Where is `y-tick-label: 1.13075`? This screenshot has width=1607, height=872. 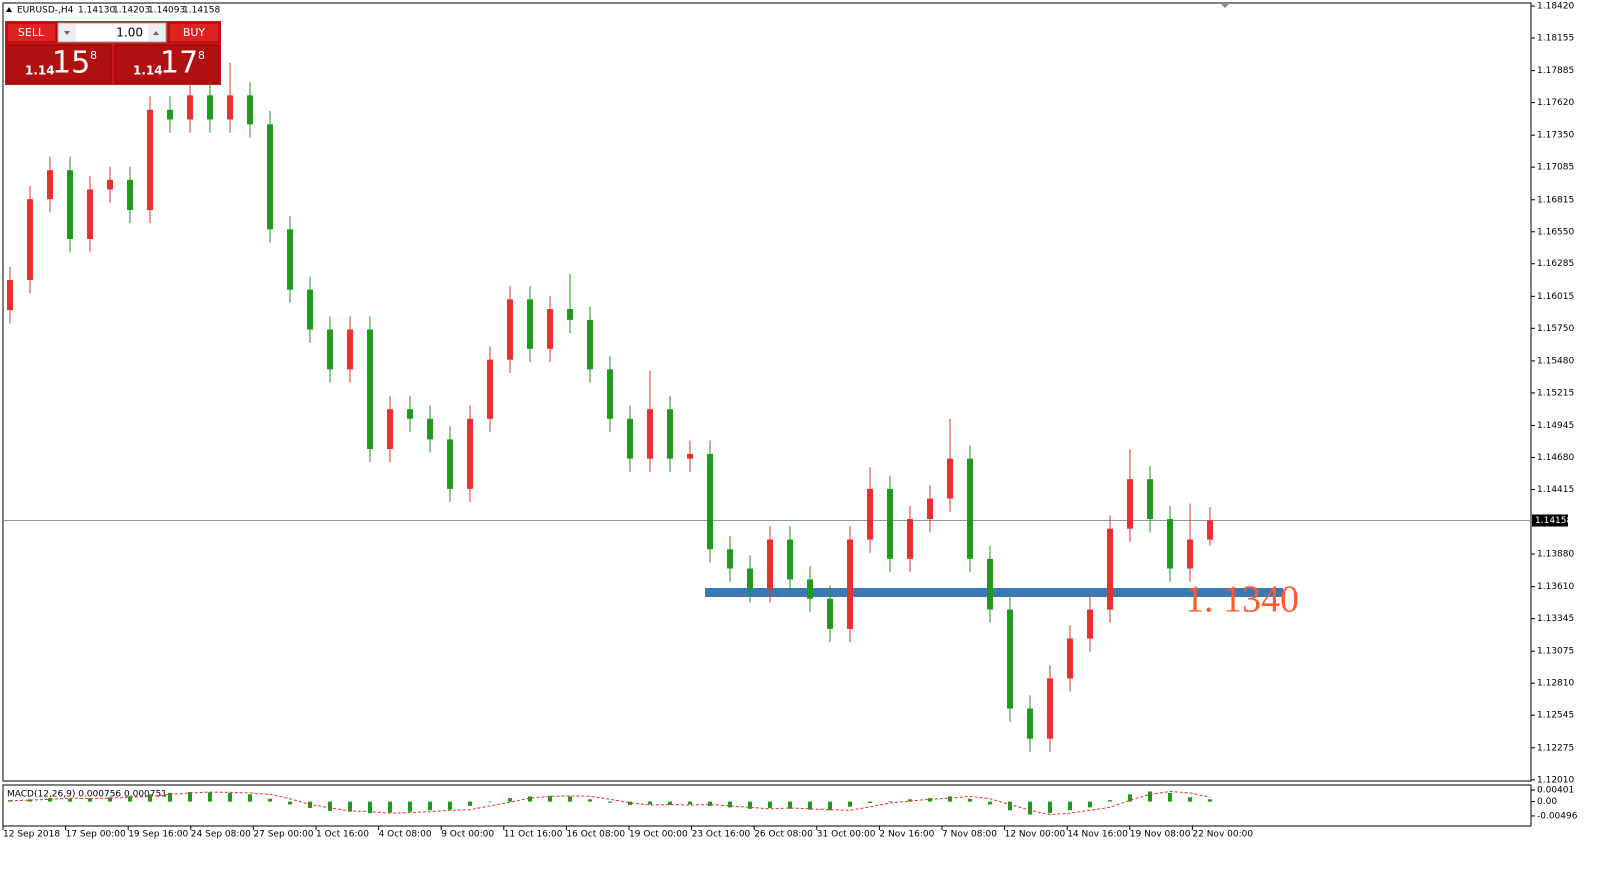 y-tick-label: 1.13075 is located at coordinates (1555, 652).